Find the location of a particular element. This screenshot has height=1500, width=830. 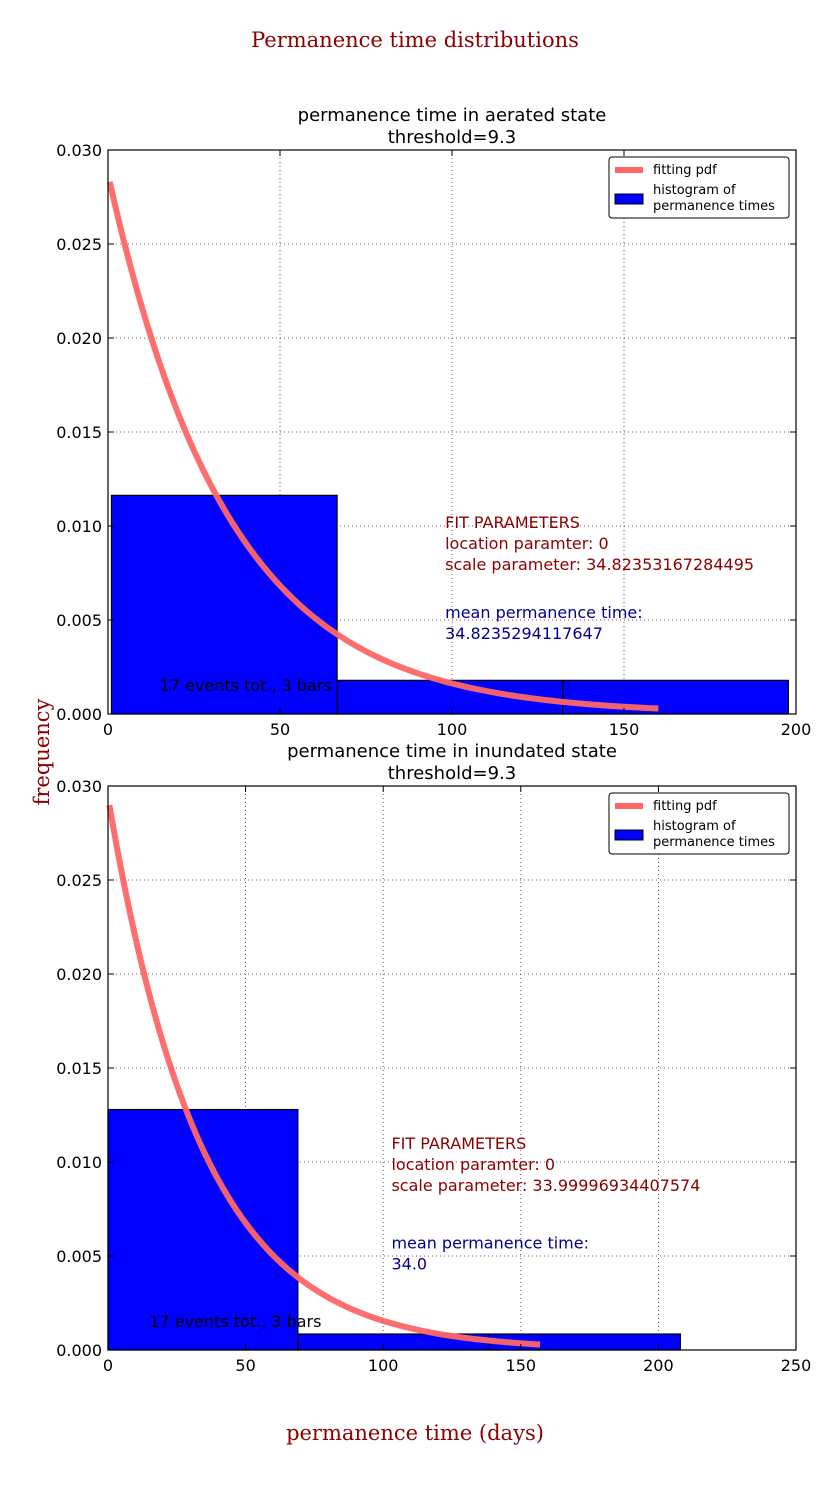

mean-value: 34.0 is located at coordinates (409, 1263).